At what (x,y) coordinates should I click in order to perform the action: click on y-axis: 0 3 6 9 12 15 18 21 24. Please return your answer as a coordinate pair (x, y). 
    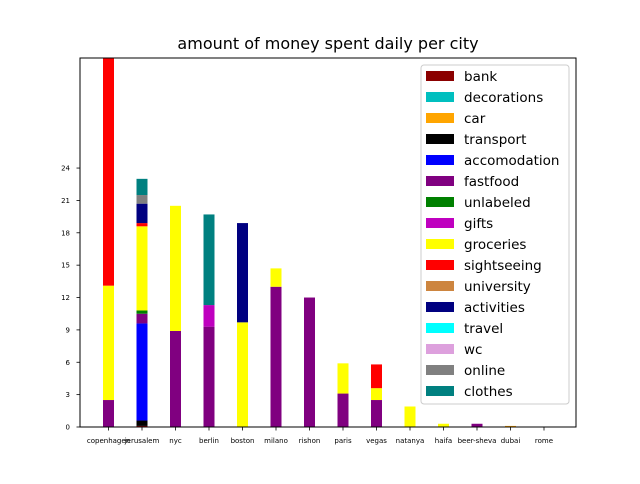
    Looking at the image, I should click on (70, 298).